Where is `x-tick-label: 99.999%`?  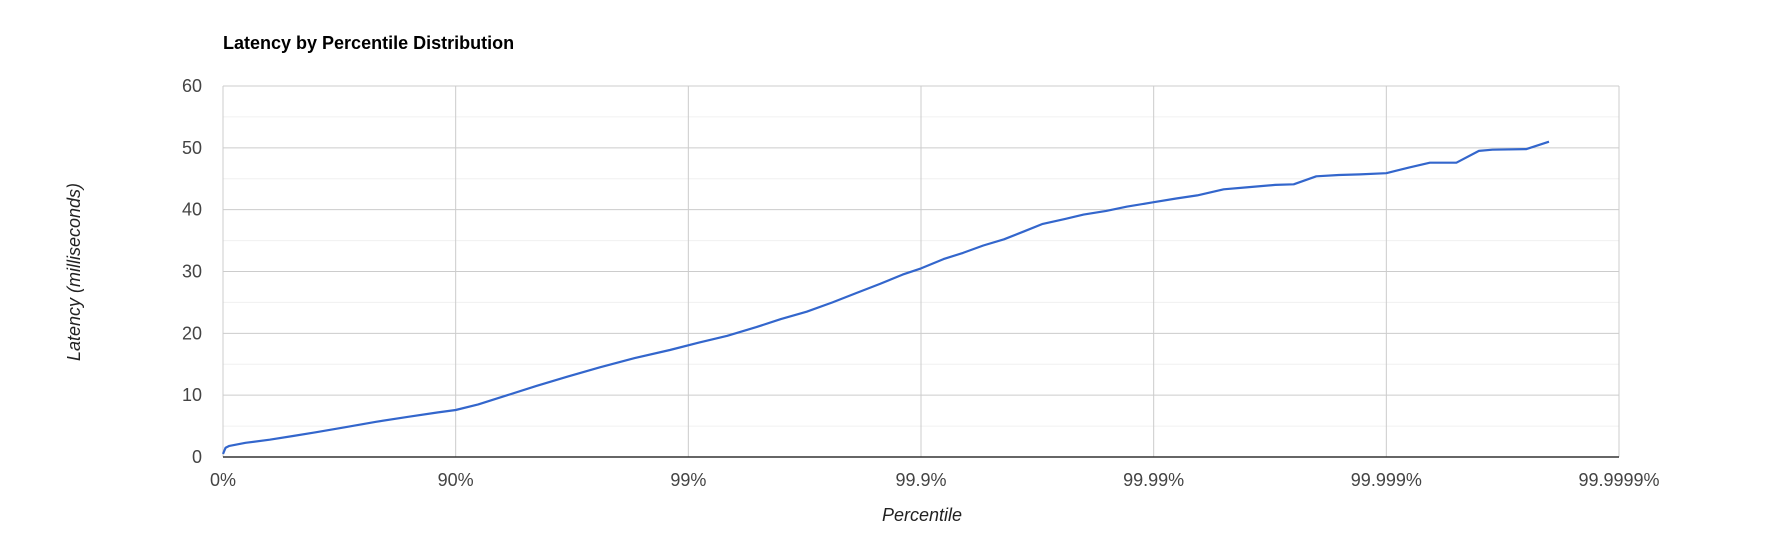 x-tick-label: 99.999% is located at coordinates (1386, 480).